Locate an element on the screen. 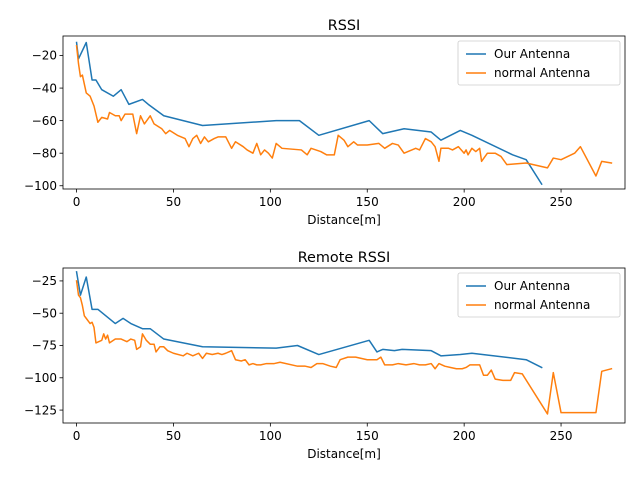 This screenshot has height=480, width=640. y-tick-label: −25 is located at coordinates (44, 281).